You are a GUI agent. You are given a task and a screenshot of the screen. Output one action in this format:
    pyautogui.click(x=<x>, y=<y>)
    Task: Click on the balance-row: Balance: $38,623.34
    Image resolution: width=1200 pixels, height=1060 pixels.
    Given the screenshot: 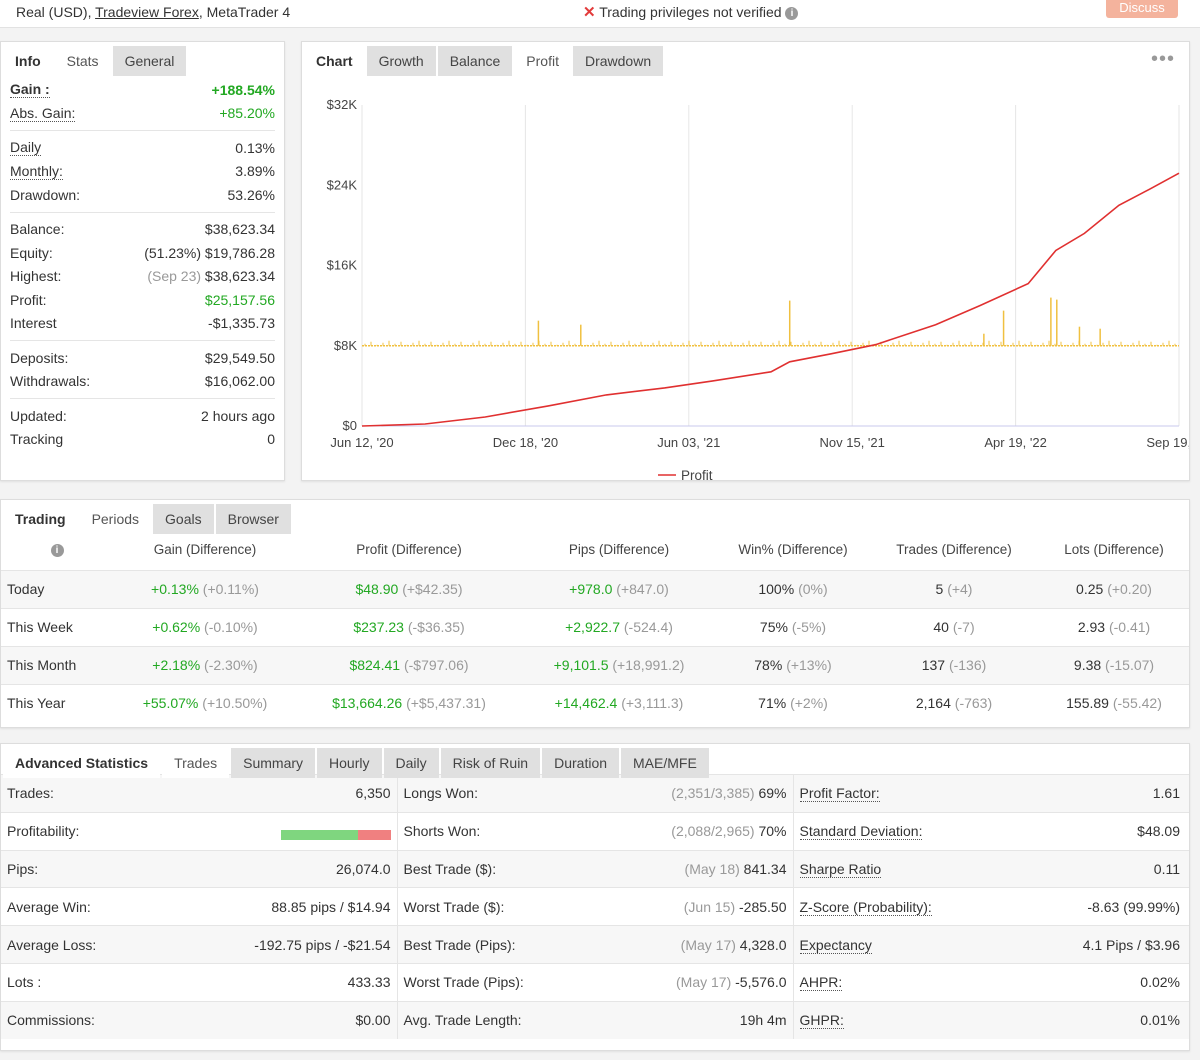 What is the action you would take?
    pyautogui.click(x=142, y=229)
    